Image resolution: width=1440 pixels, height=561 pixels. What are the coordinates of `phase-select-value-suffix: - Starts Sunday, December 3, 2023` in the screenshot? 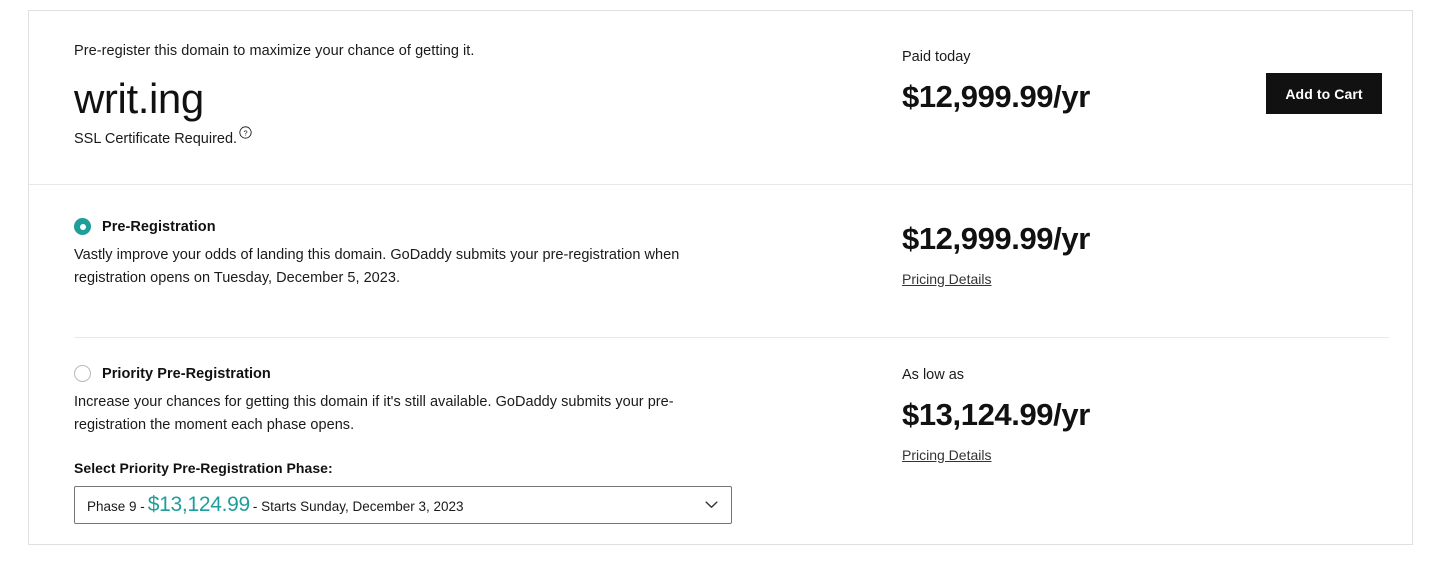 It's located at (358, 506).